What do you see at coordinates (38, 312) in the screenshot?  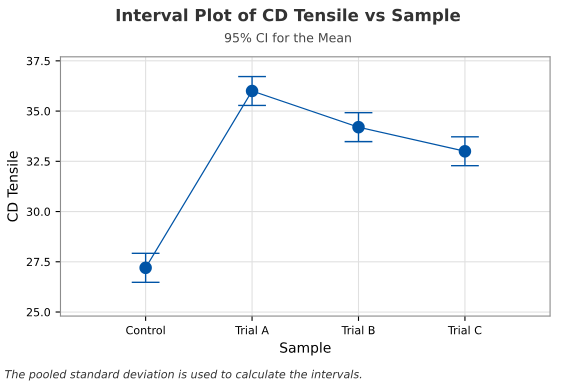 I see `y-tick-label: 25.0` at bounding box center [38, 312].